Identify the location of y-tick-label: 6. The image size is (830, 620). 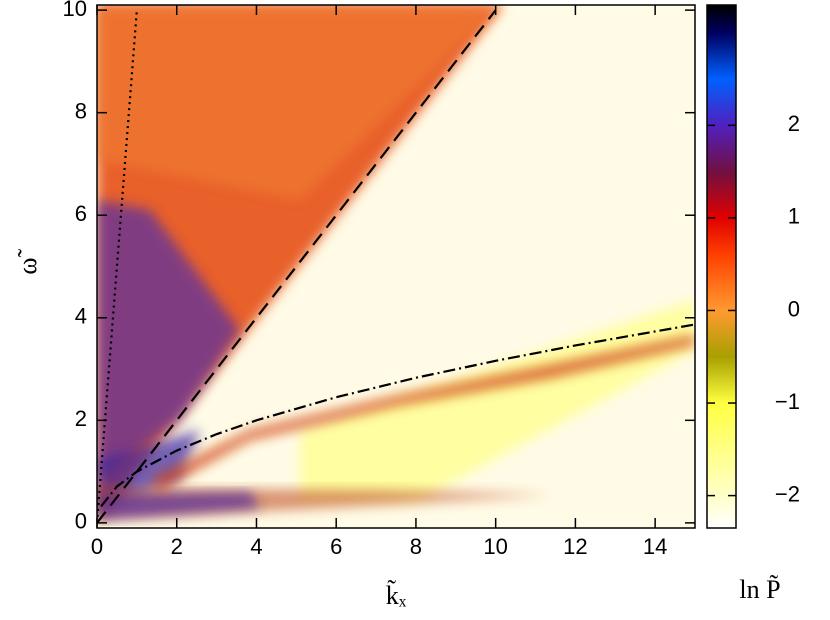
(81, 213).